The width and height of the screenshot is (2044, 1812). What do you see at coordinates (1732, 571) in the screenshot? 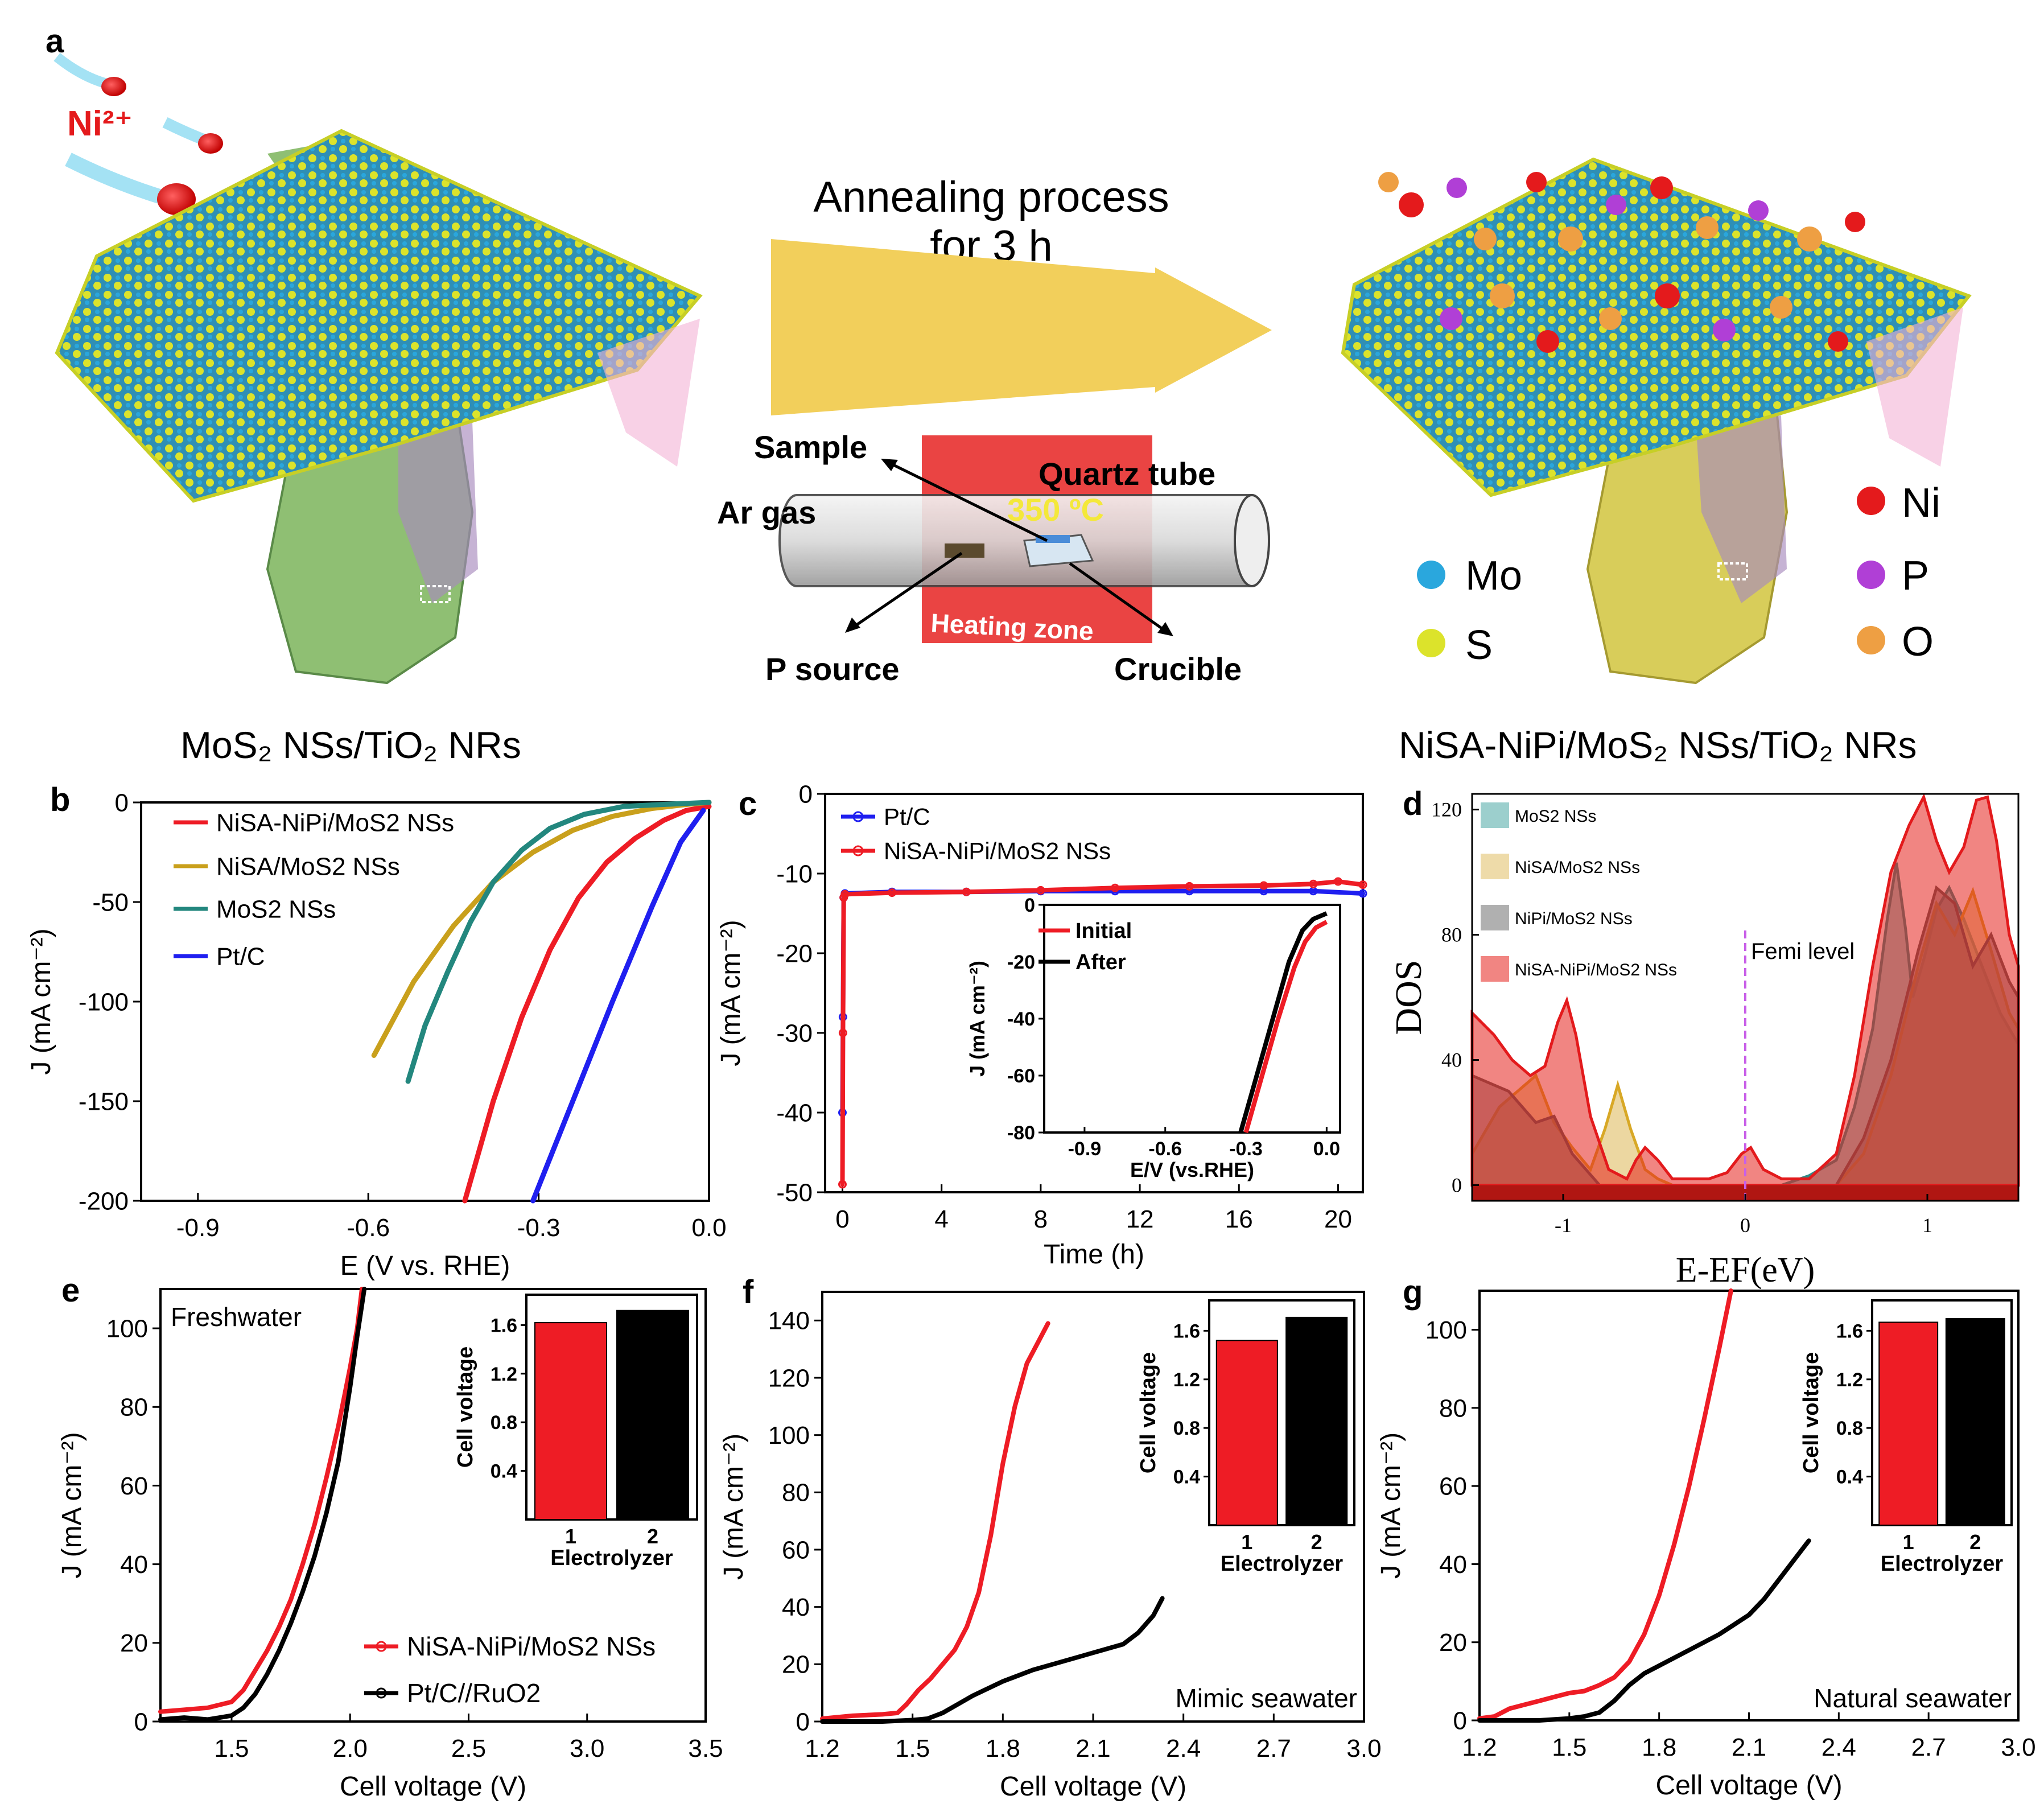
I see `zoom-box-right` at bounding box center [1732, 571].